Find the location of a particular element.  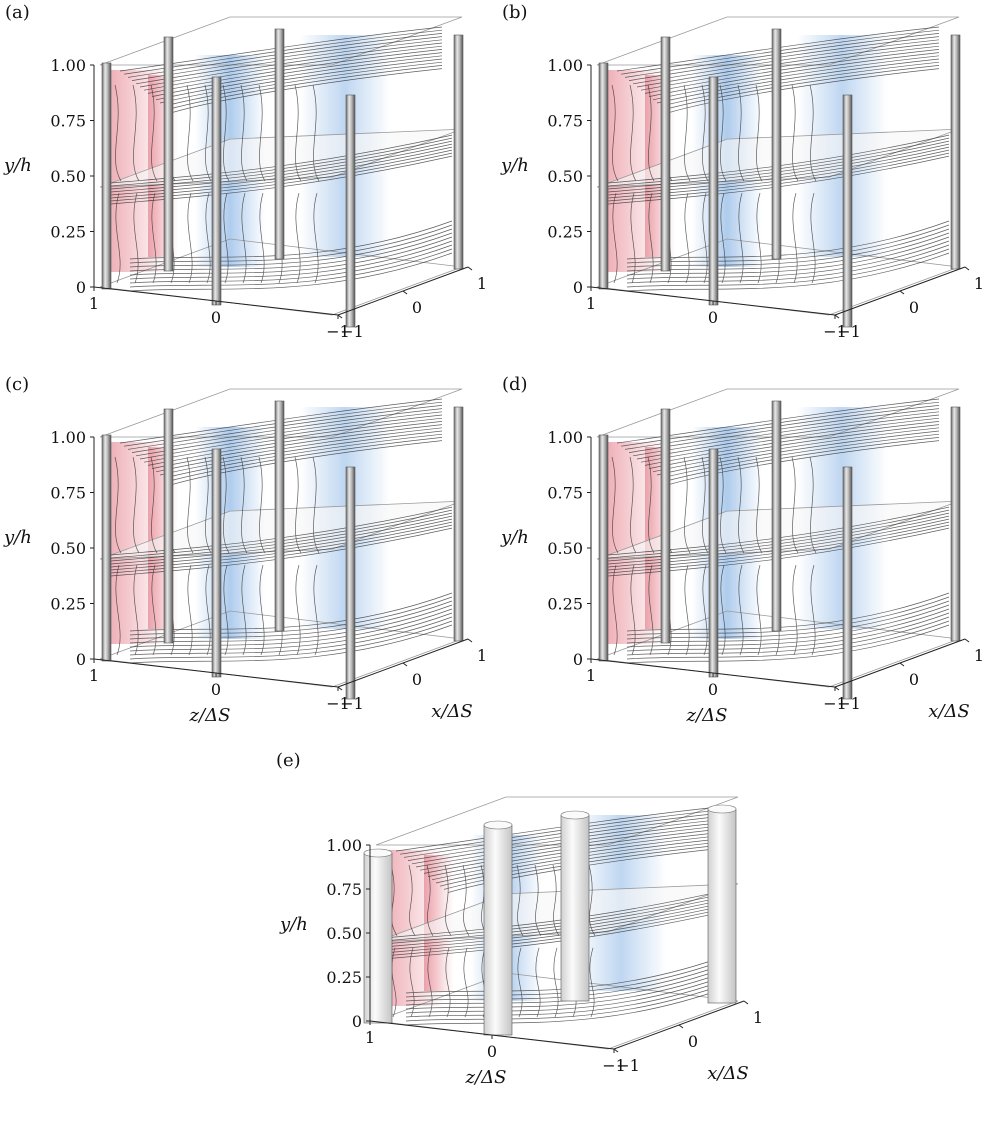

panel-label: (c) is located at coordinates (17, 384).